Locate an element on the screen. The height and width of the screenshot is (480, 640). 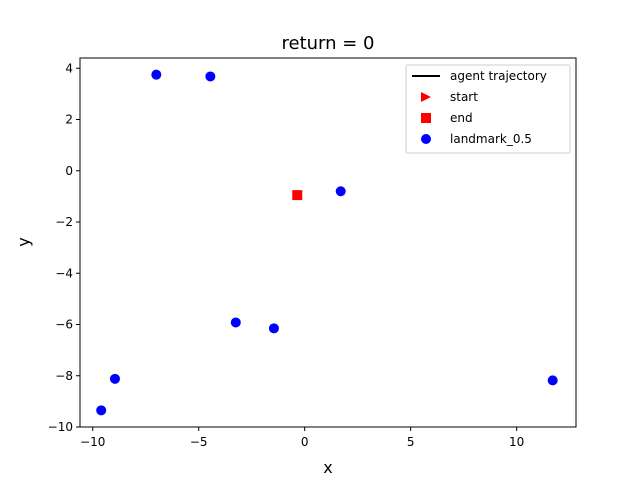
legend-swatch-end is located at coordinates (426, 118).